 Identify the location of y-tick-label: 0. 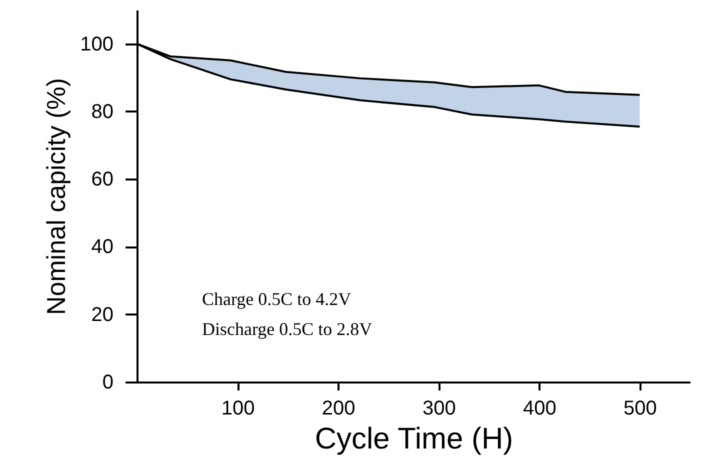
(108, 383).